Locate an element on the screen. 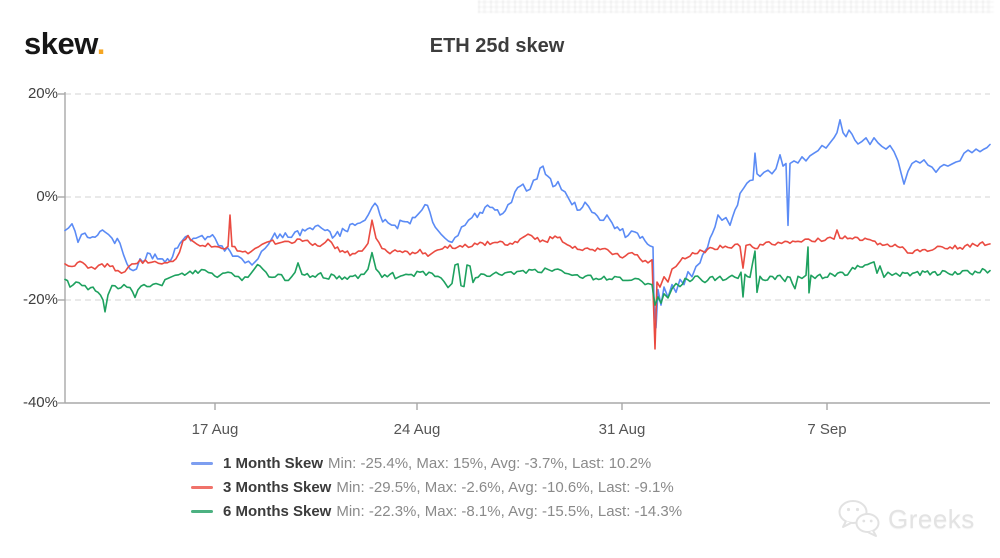  legend-label: 6 Months Skew is located at coordinates (277, 511).